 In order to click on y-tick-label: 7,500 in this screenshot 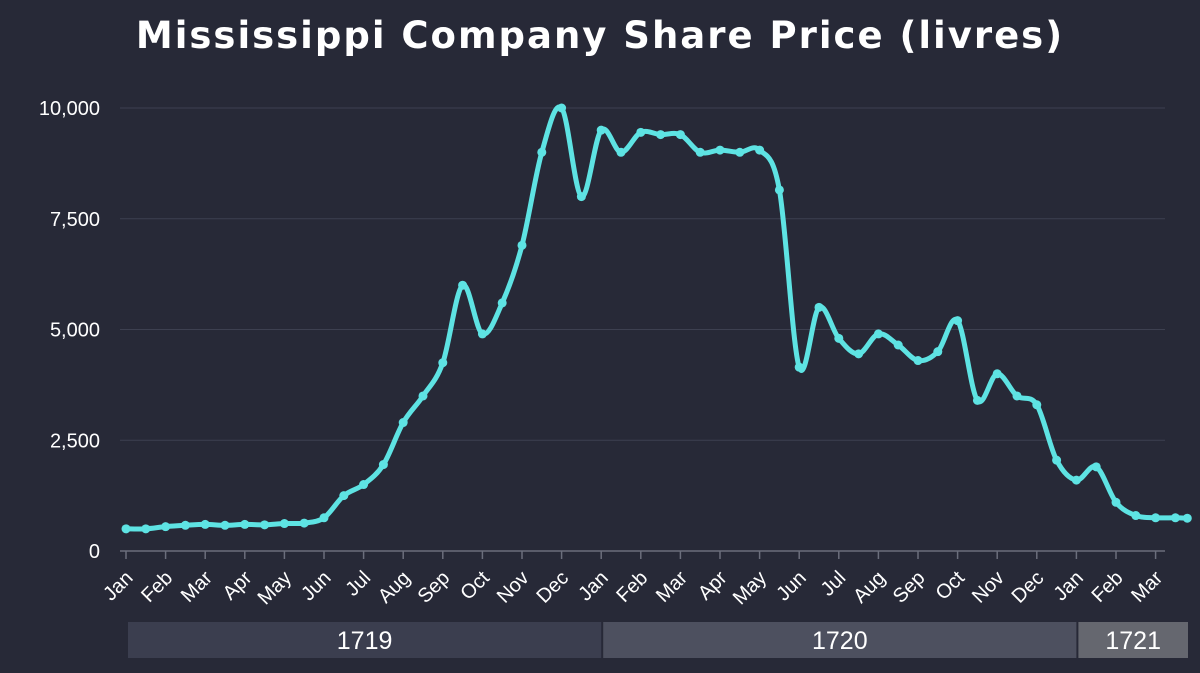, I will do `click(75, 220)`.